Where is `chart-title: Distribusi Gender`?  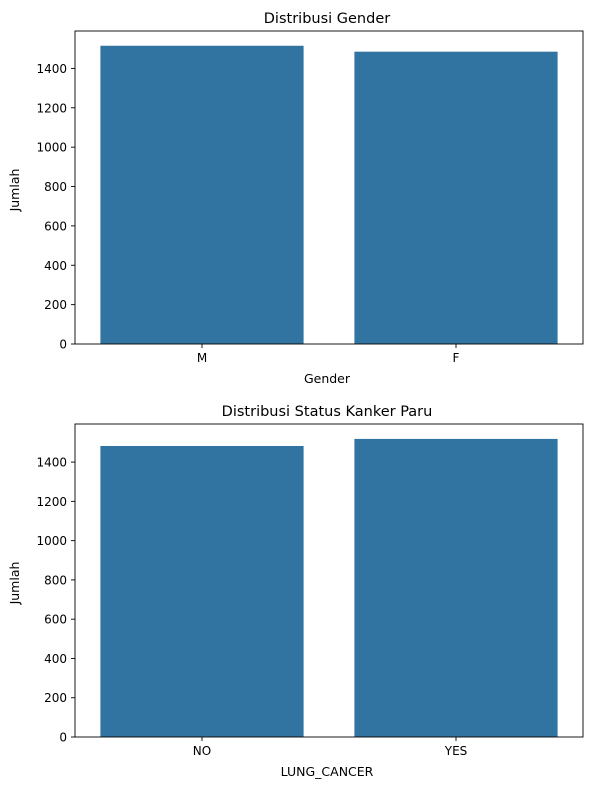 chart-title: Distribusi Gender is located at coordinates (327, 19).